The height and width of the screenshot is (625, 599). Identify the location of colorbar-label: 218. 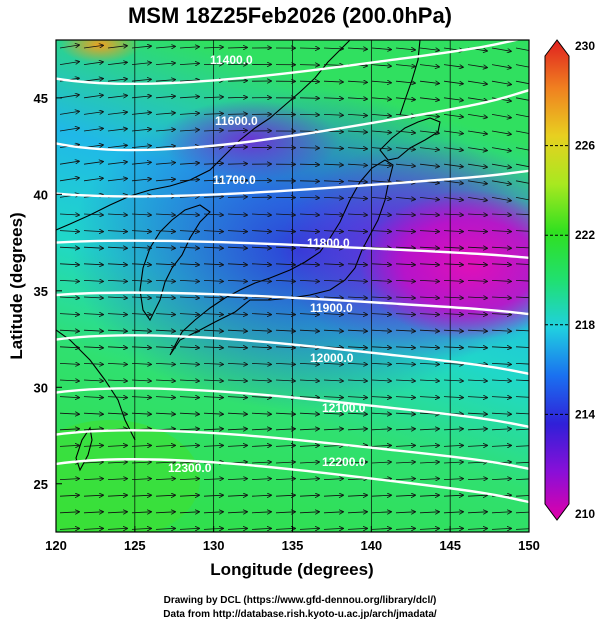
(585, 325).